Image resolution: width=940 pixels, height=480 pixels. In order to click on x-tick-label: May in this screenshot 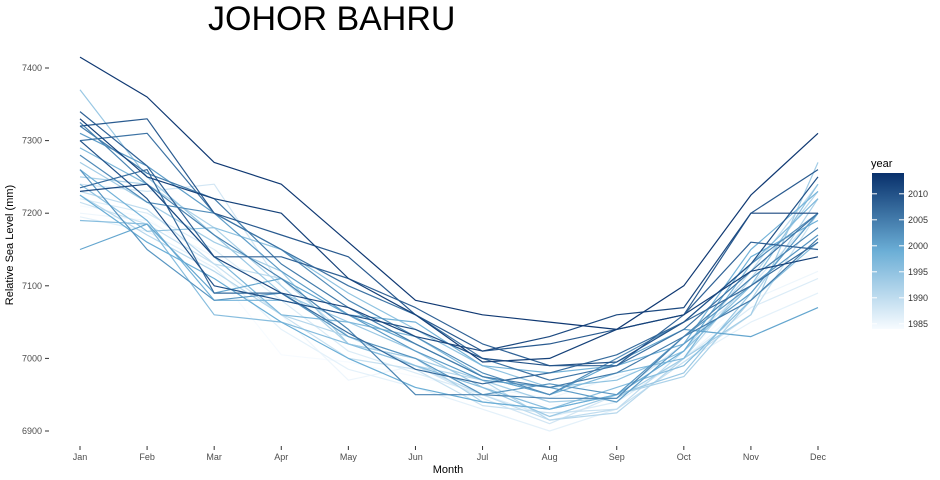, I will do `click(349, 457)`.